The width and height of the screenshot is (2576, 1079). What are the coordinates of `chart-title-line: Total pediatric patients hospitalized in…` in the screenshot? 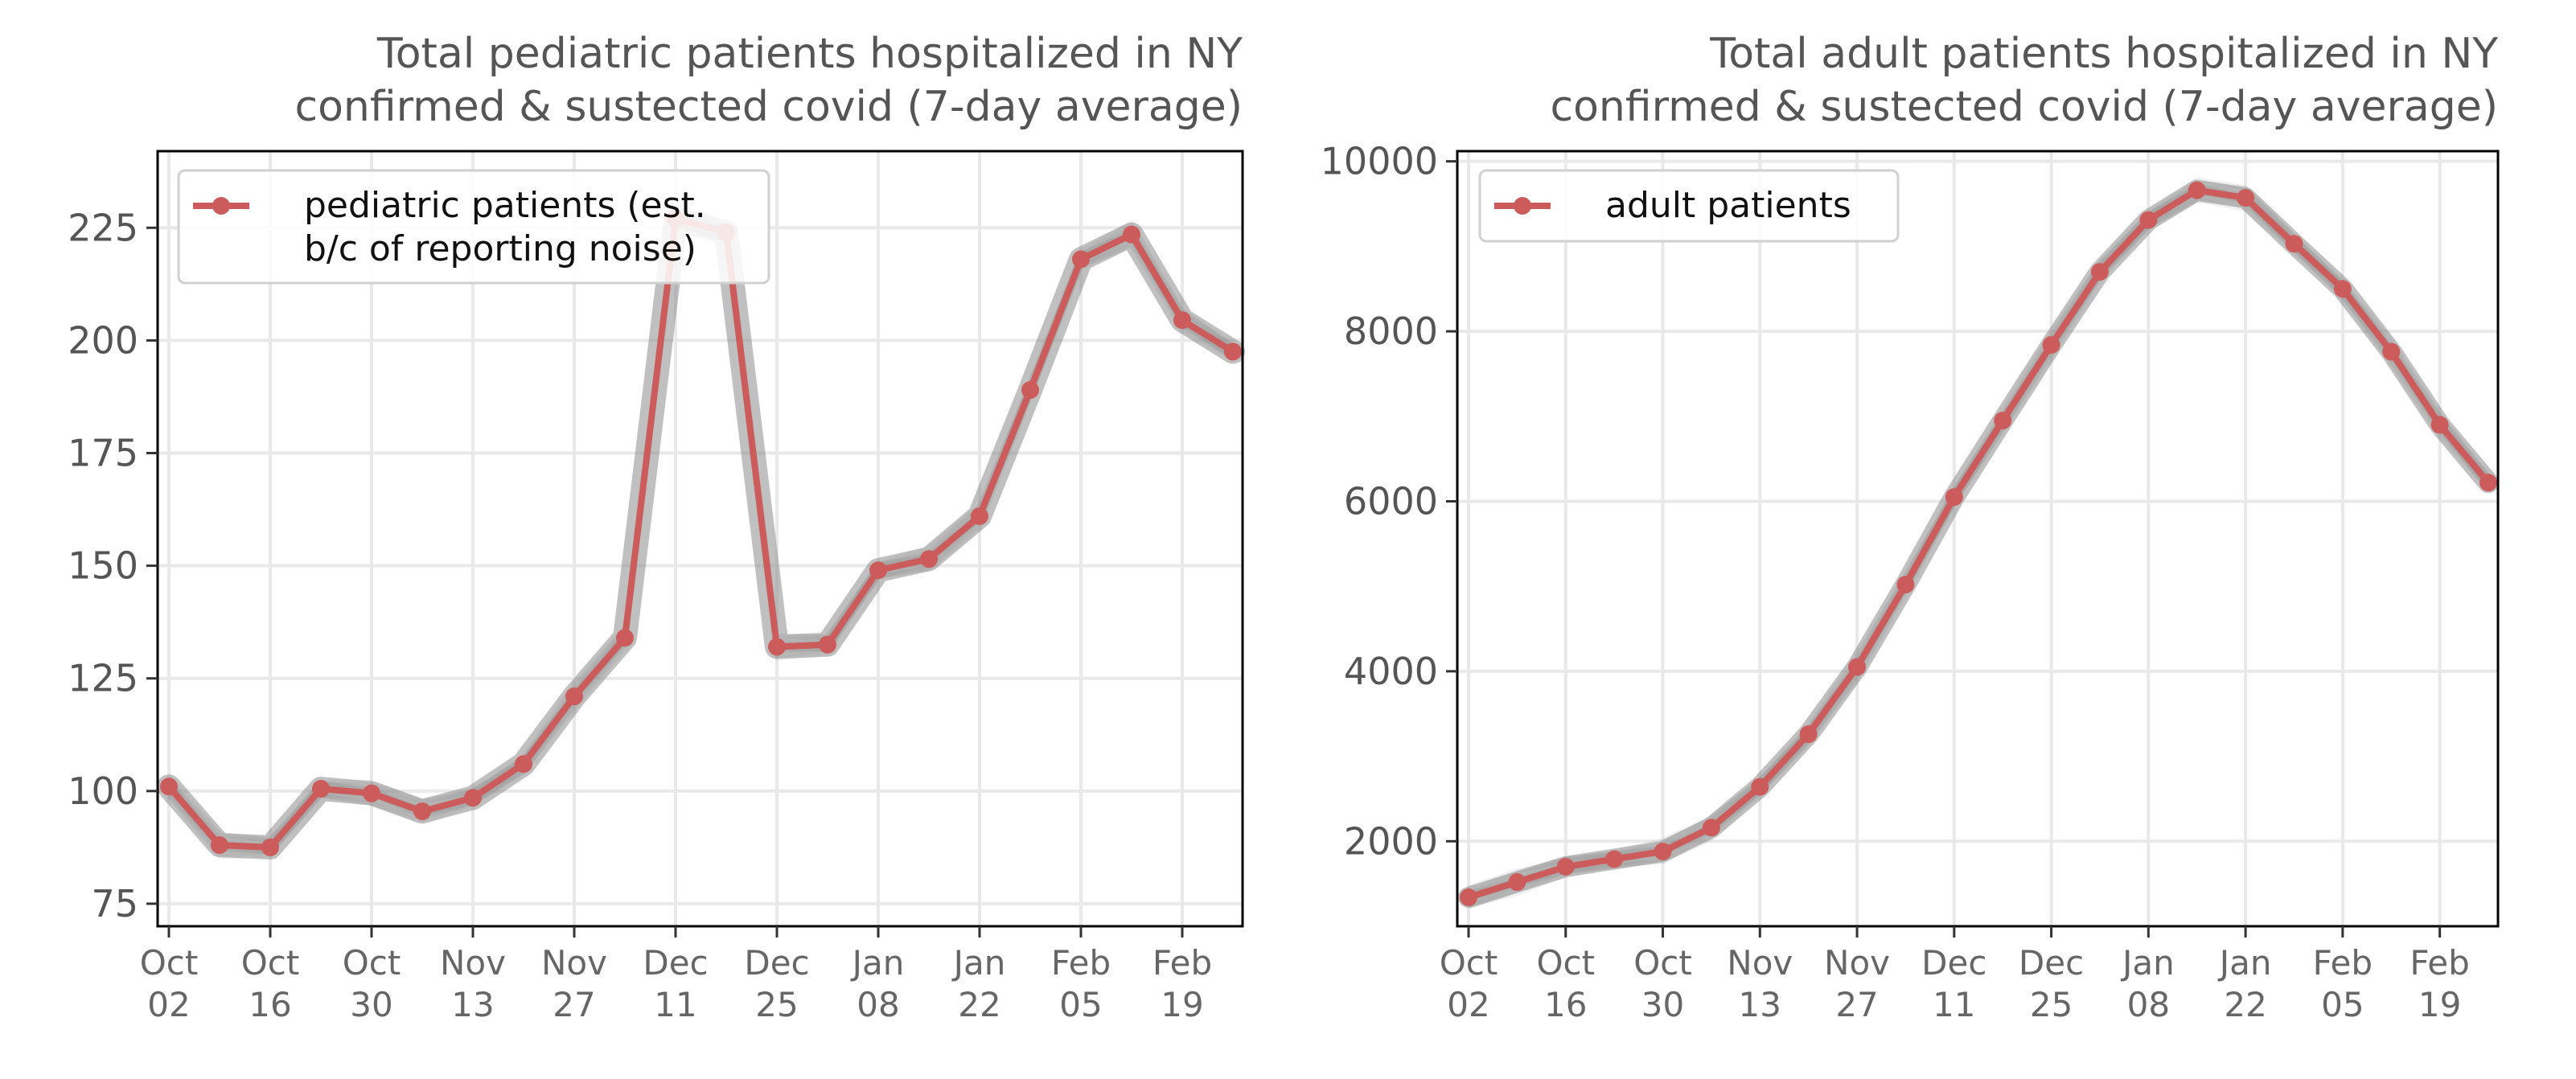 It's located at (809, 54).